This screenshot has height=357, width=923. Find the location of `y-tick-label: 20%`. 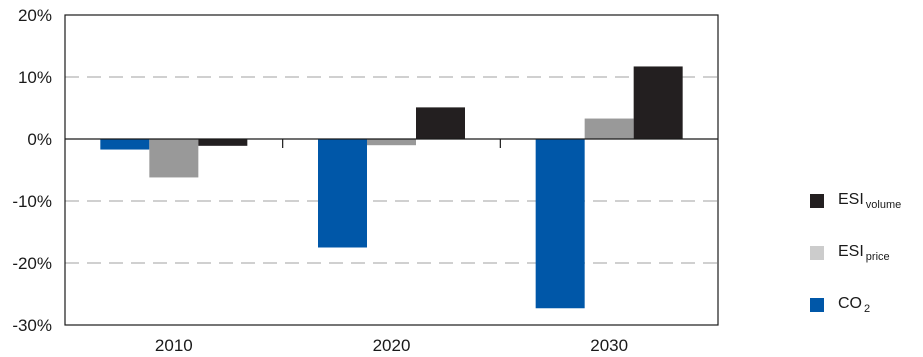

y-tick-label: 20% is located at coordinates (35, 15).